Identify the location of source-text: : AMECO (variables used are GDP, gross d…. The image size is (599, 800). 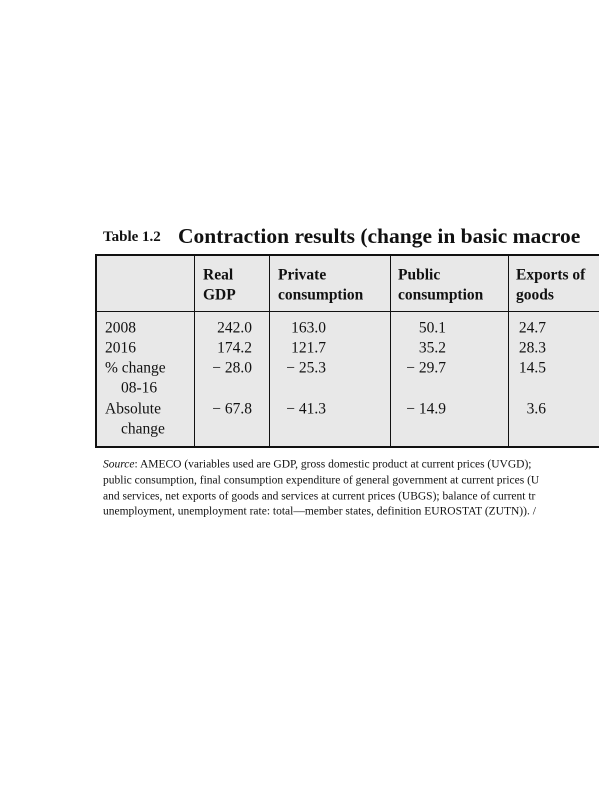
(333, 464).